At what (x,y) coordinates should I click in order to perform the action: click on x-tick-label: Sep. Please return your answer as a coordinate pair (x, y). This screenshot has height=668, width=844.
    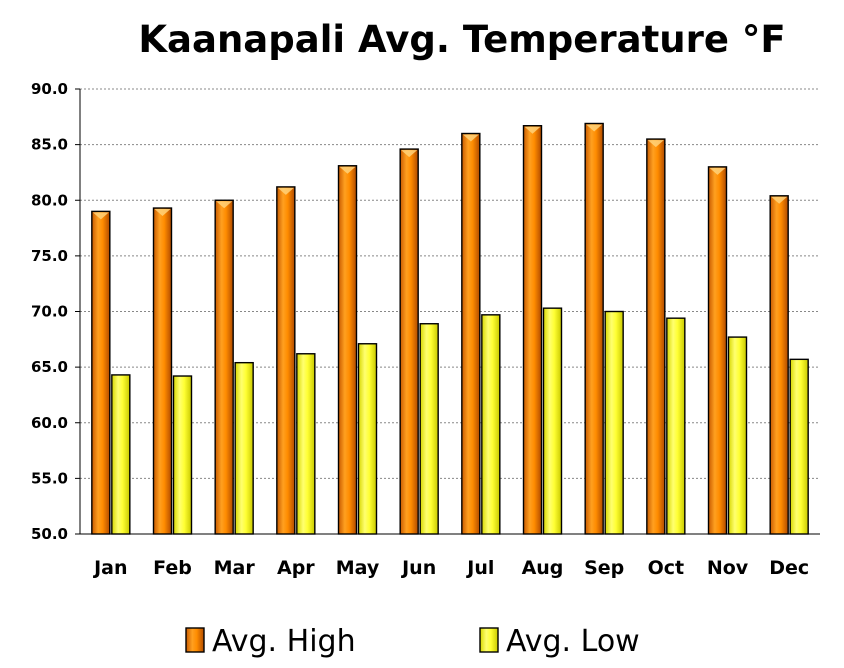
    Looking at the image, I should click on (604, 568).